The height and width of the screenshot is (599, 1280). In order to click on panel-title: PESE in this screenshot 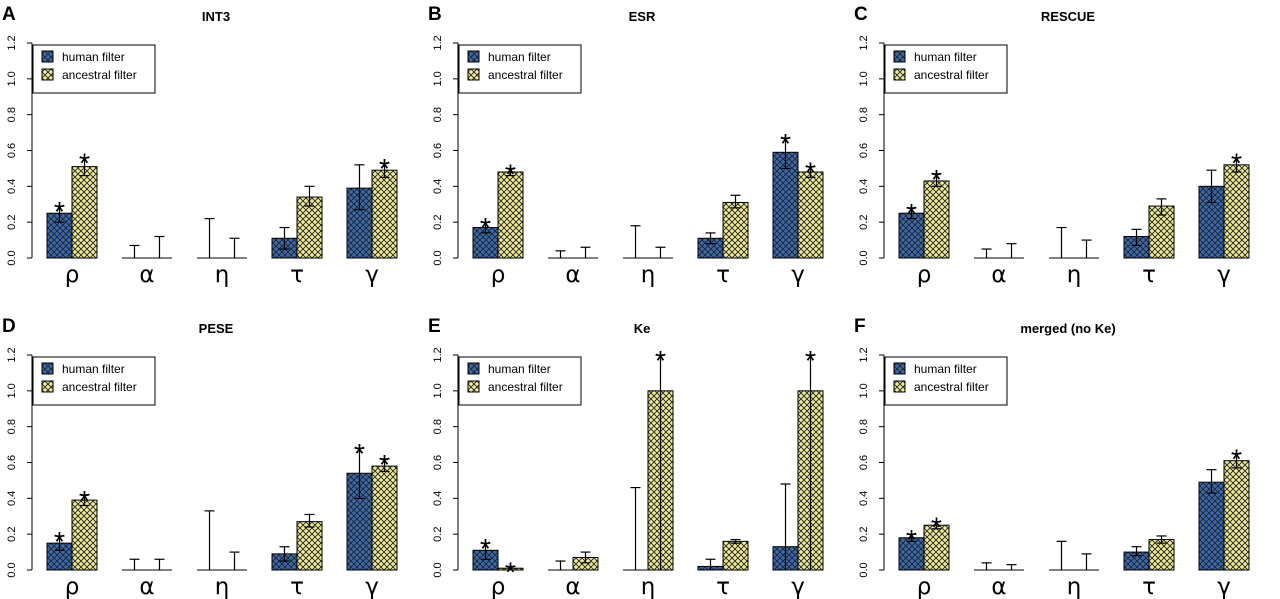, I will do `click(216, 328)`.